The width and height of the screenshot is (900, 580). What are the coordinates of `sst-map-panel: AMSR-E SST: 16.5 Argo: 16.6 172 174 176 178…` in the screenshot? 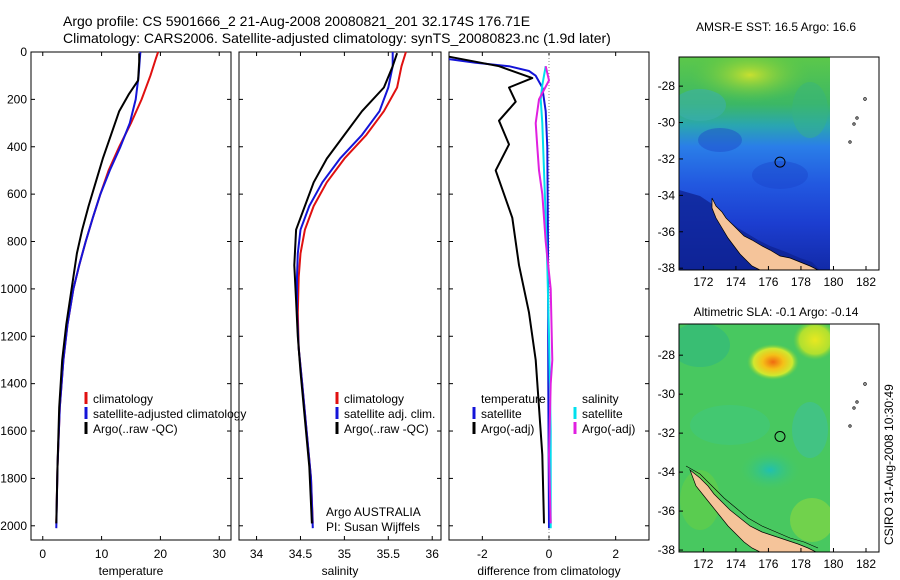 It's located at (769, 154).